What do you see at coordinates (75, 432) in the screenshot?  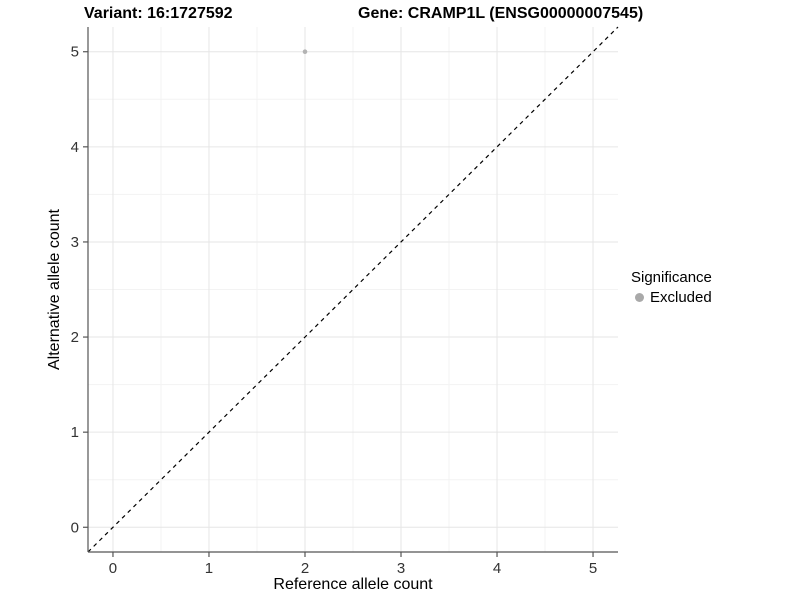 I see `y-tick-label: 1` at bounding box center [75, 432].